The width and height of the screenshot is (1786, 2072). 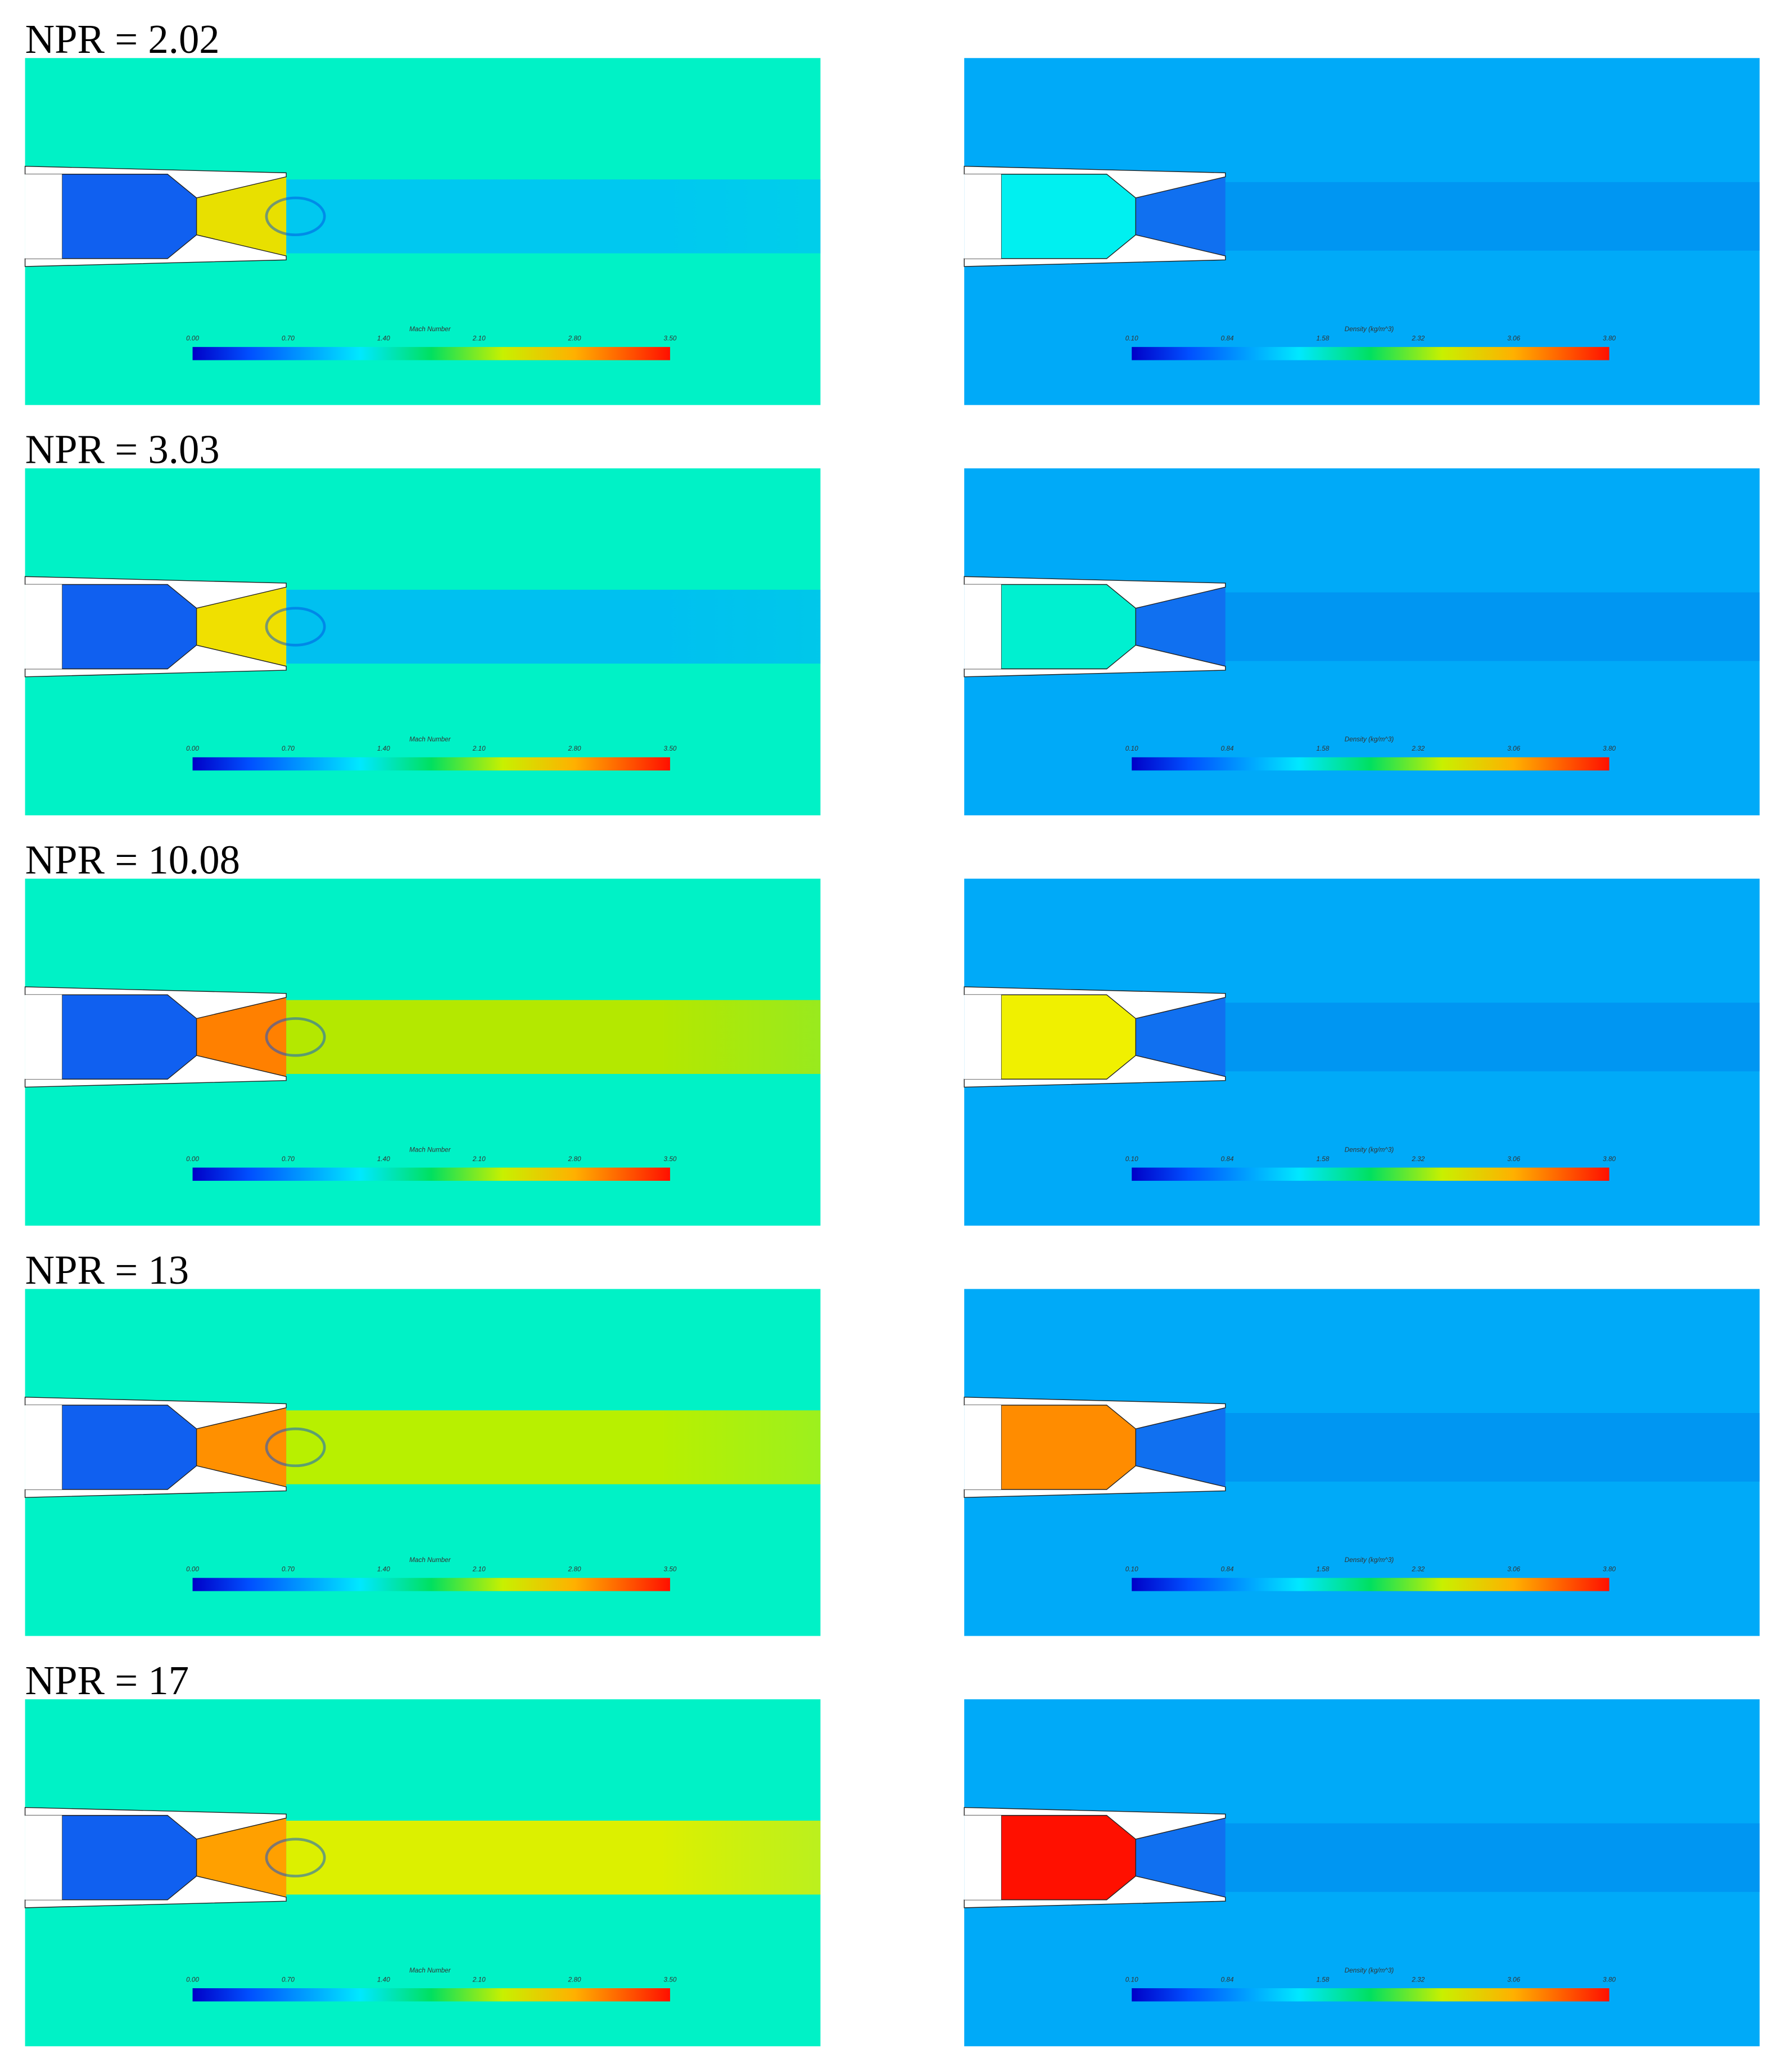 What do you see at coordinates (122, 39) in the screenshot?
I see `panel-label: NPR = 2.02` at bounding box center [122, 39].